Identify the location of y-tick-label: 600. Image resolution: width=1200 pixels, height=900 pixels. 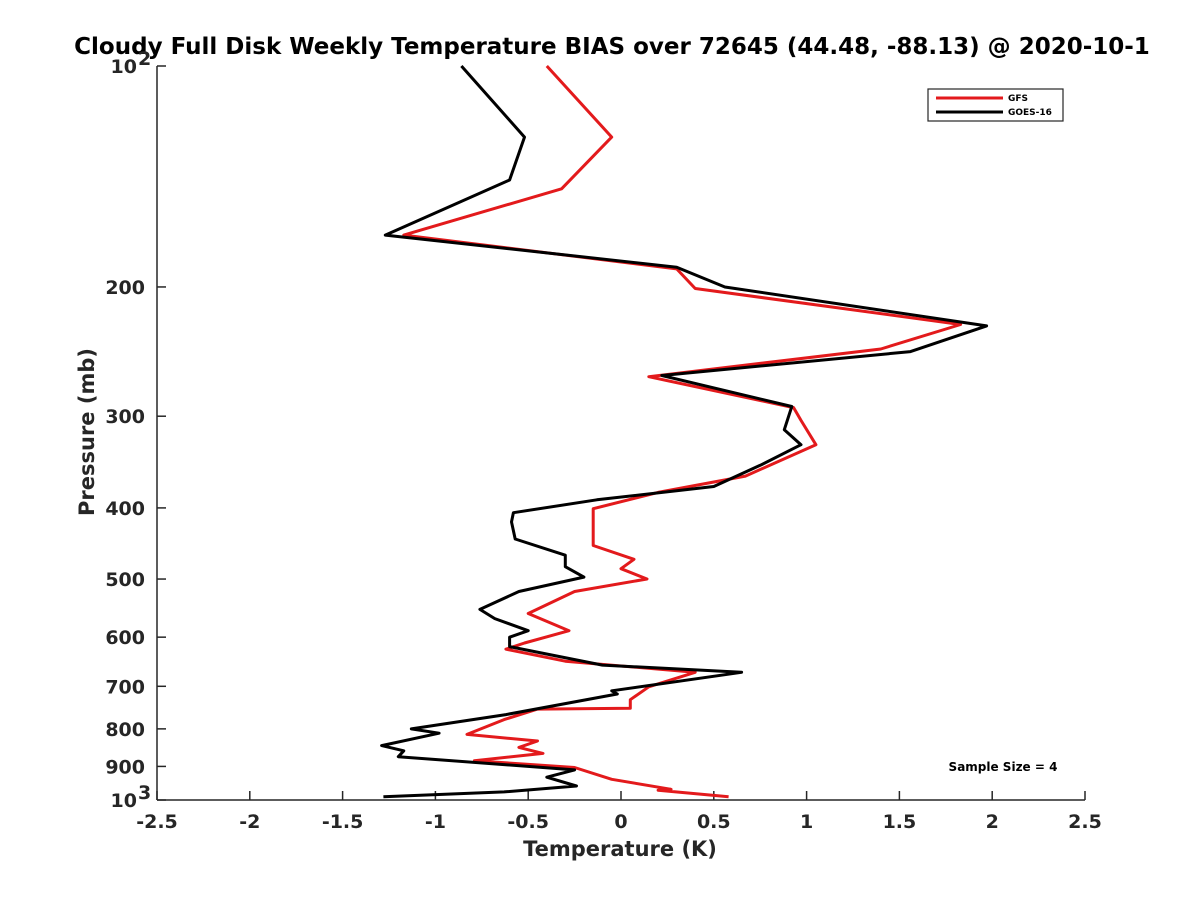
(125, 638).